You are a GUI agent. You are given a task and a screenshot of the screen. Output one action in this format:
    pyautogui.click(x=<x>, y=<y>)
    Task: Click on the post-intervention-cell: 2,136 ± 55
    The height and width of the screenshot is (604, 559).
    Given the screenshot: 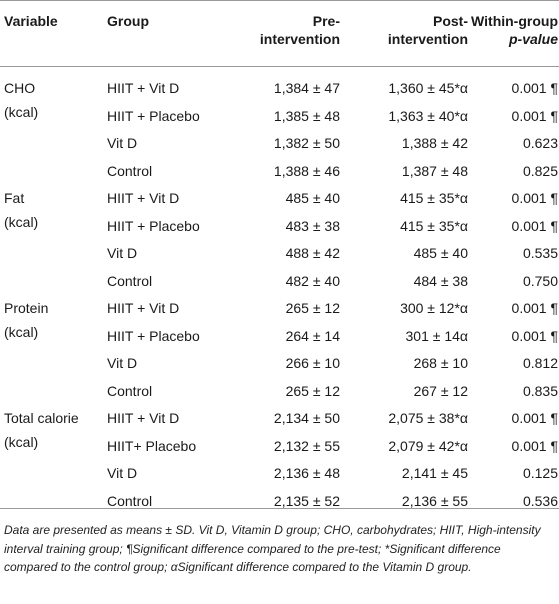 What is the action you would take?
    pyautogui.click(x=434, y=500)
    